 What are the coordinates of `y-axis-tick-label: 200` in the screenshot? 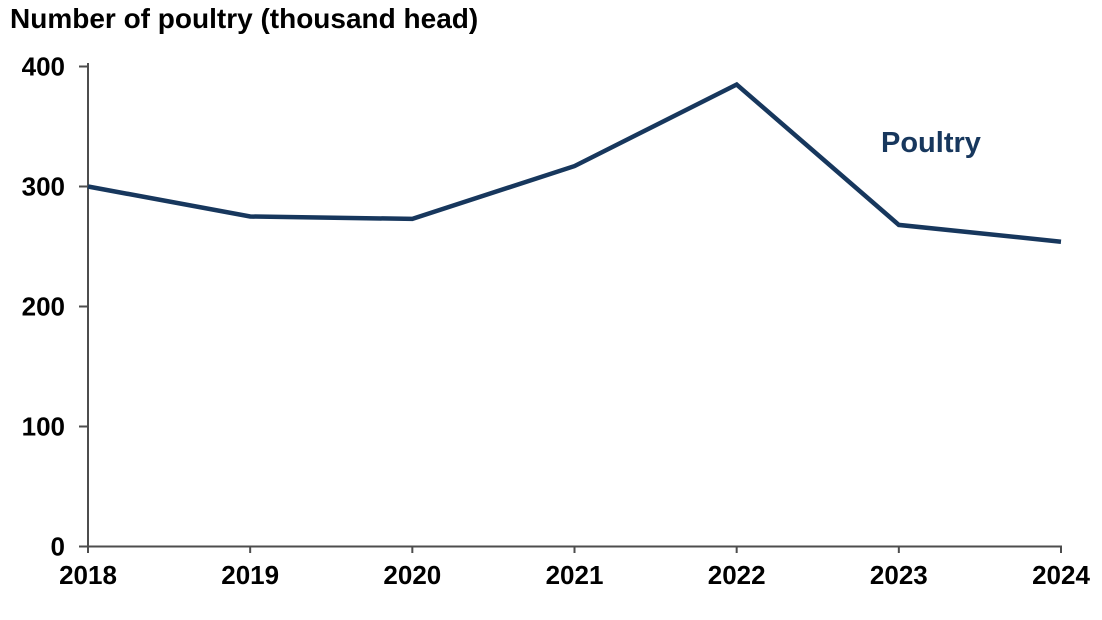 It's located at (43, 307).